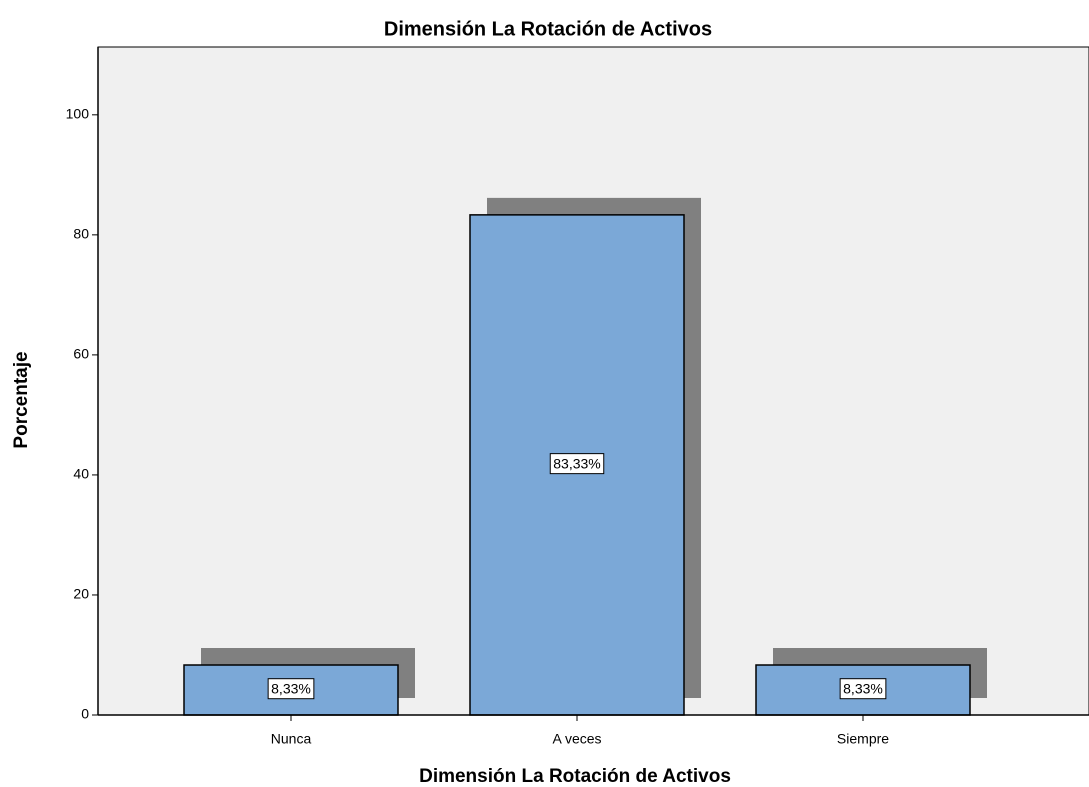 Image resolution: width=1089 pixels, height=787 pixels. Describe the element at coordinates (78, 114) in the screenshot. I see `y-tick-label: 100` at that location.